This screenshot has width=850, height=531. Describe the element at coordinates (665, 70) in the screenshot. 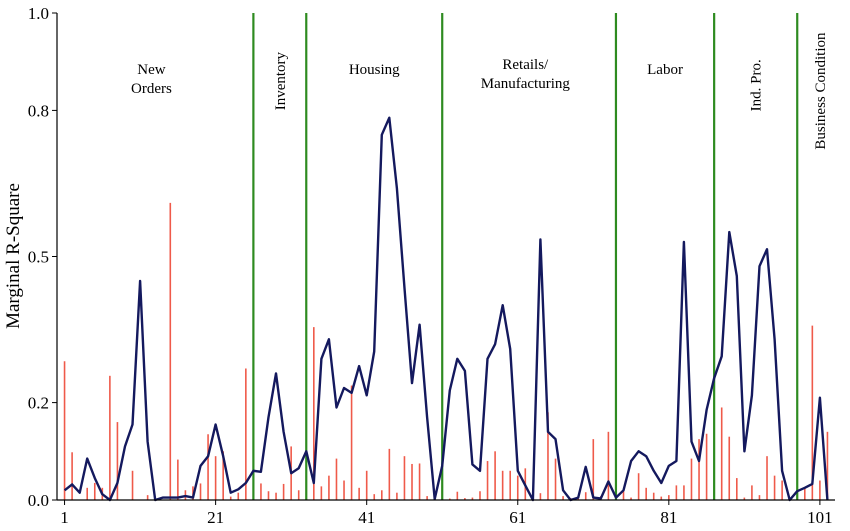

I see `group-label: Labor` at that location.